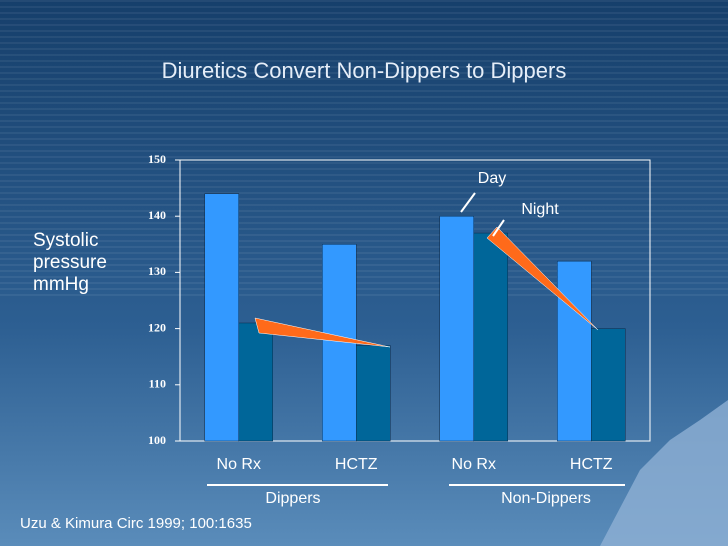 The image size is (728, 546). What do you see at coordinates (157, 384) in the screenshot?
I see `y-tick-label: 110` at bounding box center [157, 384].